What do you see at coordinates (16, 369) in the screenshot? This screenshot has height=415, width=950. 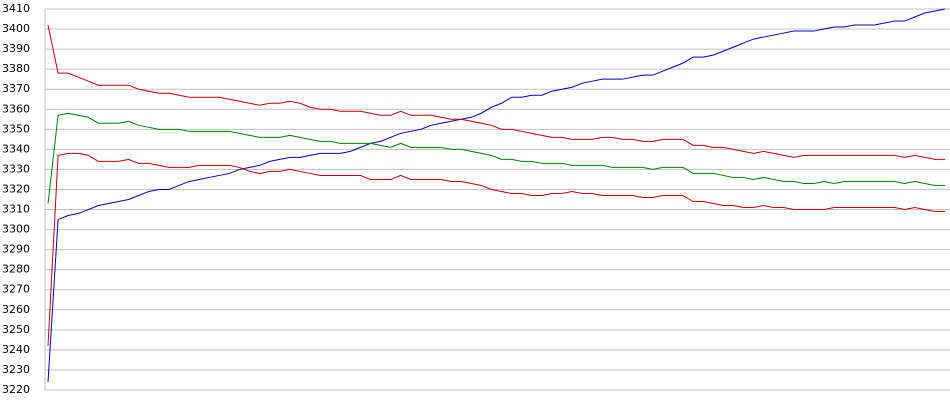 I see `y-tick-label: 3230` at bounding box center [16, 369].